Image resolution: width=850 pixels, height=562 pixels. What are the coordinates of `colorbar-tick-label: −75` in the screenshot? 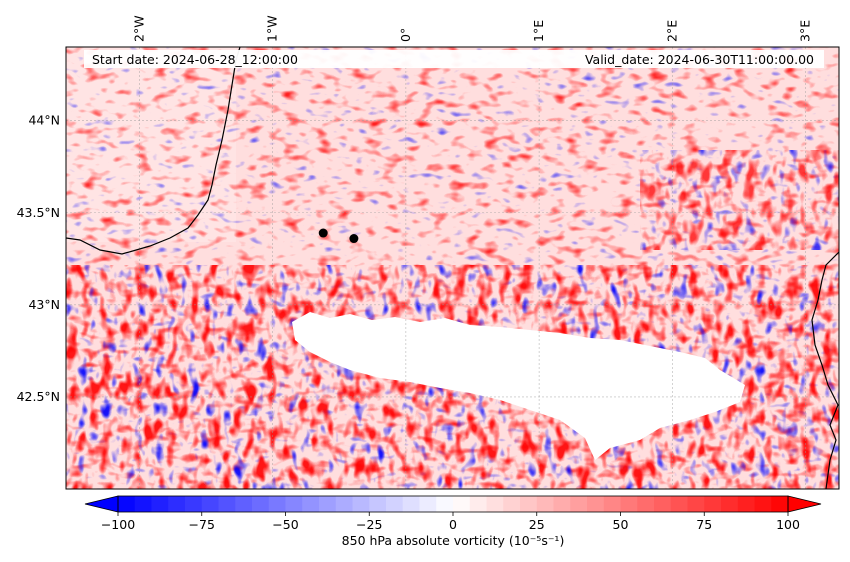 It's located at (202, 524).